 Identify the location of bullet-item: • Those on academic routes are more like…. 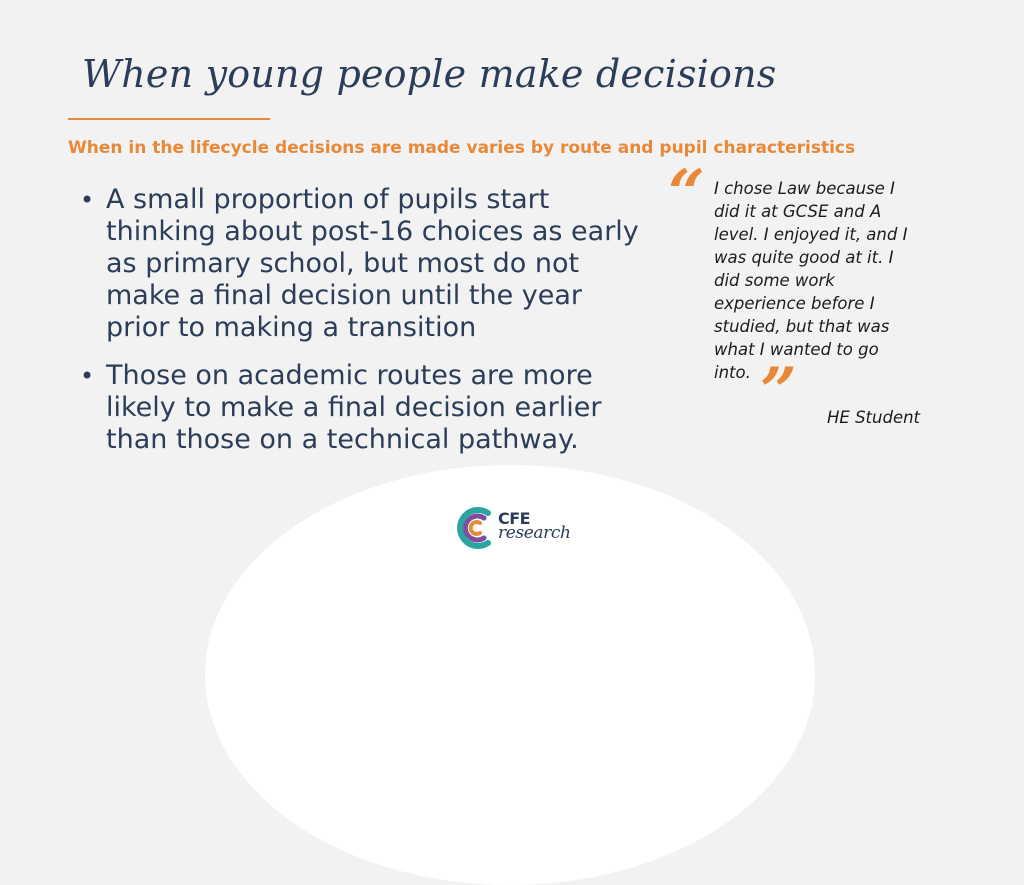
(365, 408).